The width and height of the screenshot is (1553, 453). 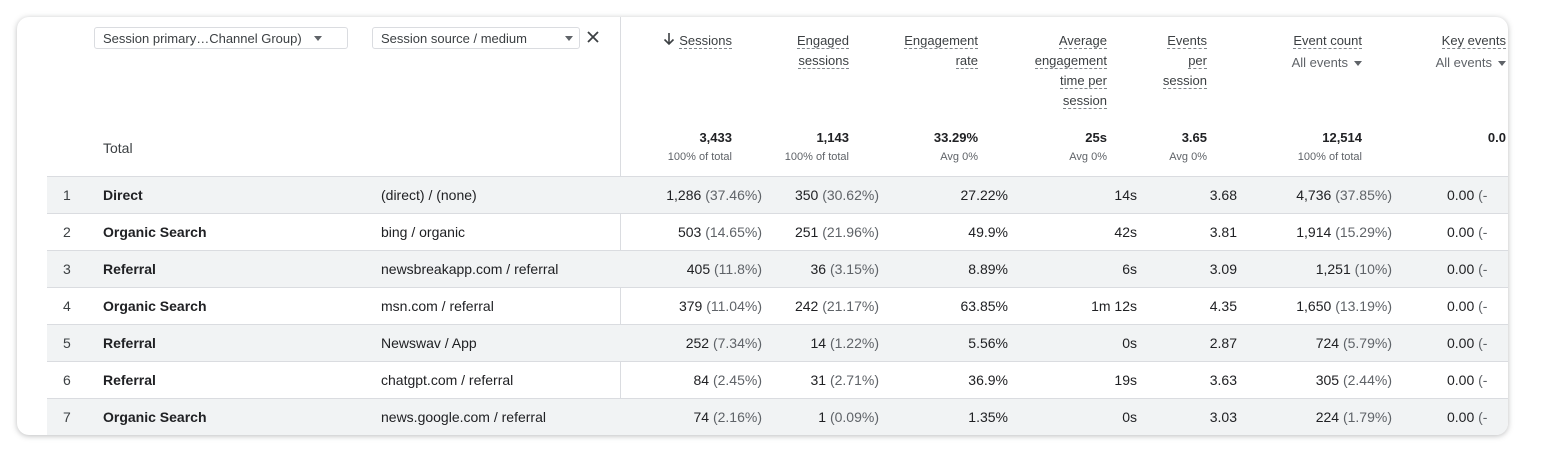 I want to click on header-events-per-session: Events per session, so click(x=1184, y=61).